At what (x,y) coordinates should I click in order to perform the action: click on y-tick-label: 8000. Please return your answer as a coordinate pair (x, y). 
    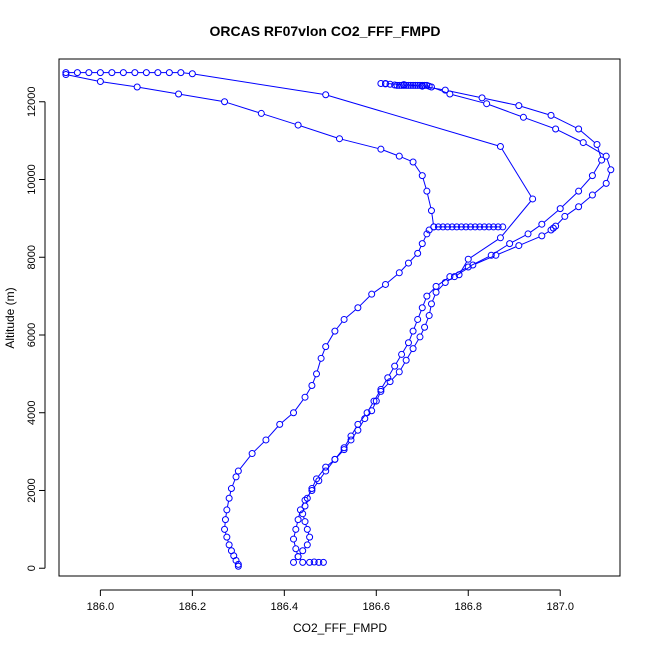
    Looking at the image, I should click on (32, 257).